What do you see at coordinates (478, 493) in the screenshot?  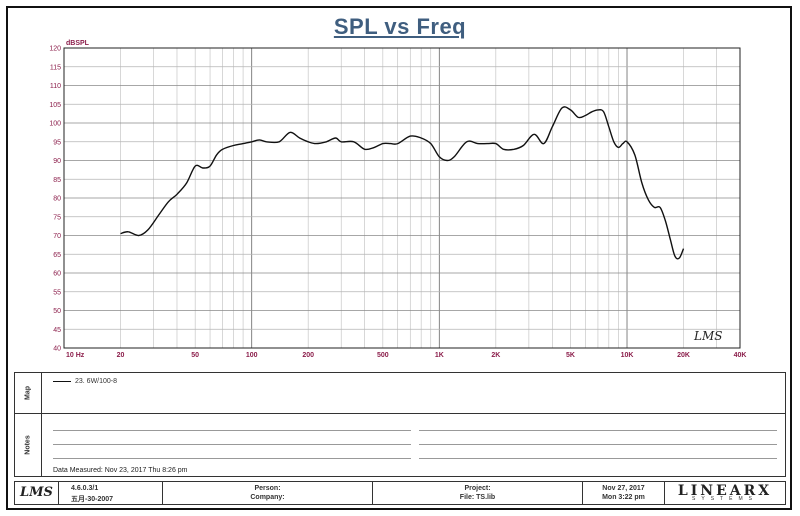 I see `footer-project-cell: Project: File: TS.lib` at bounding box center [478, 493].